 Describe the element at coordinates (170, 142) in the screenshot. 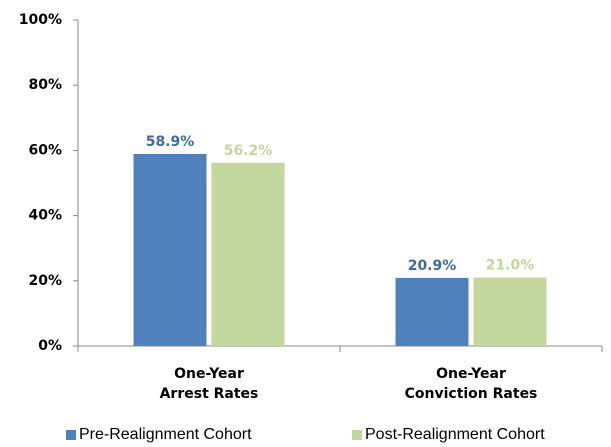

I see `value-label: 58.9%` at that location.